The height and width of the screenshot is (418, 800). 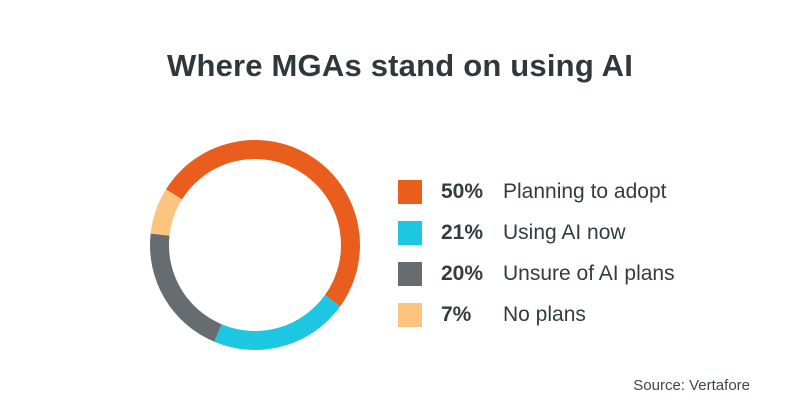 I want to click on donut-slice-no-plans, so click(x=166, y=212).